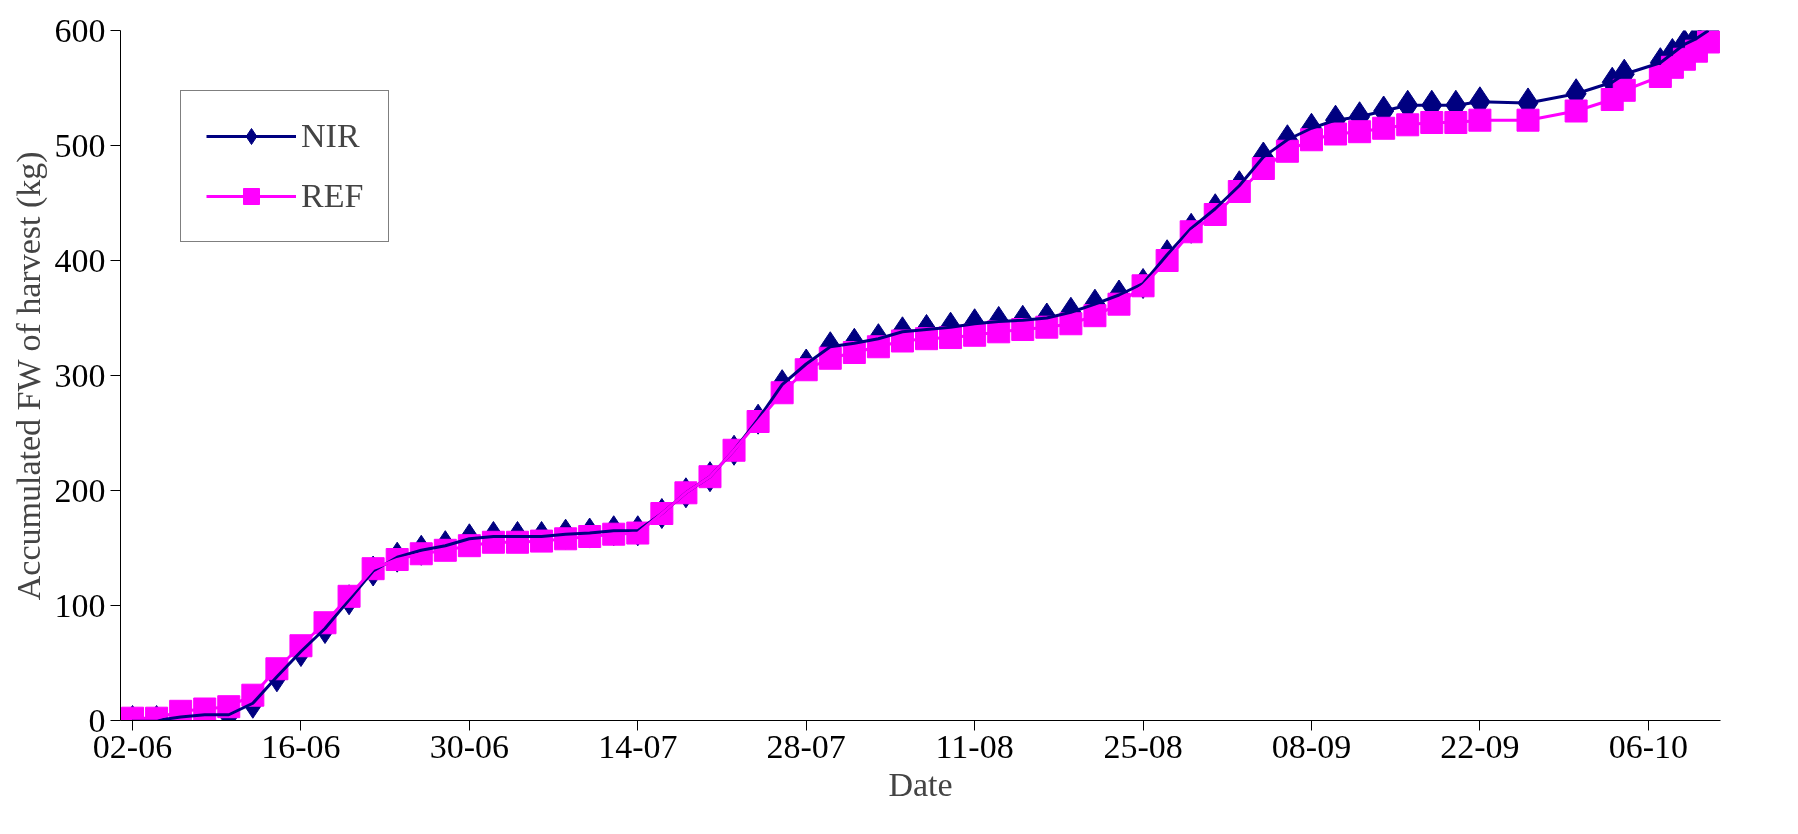  What do you see at coordinates (1480, 746) in the screenshot?
I see `x-tick-label: 22-09` at bounding box center [1480, 746].